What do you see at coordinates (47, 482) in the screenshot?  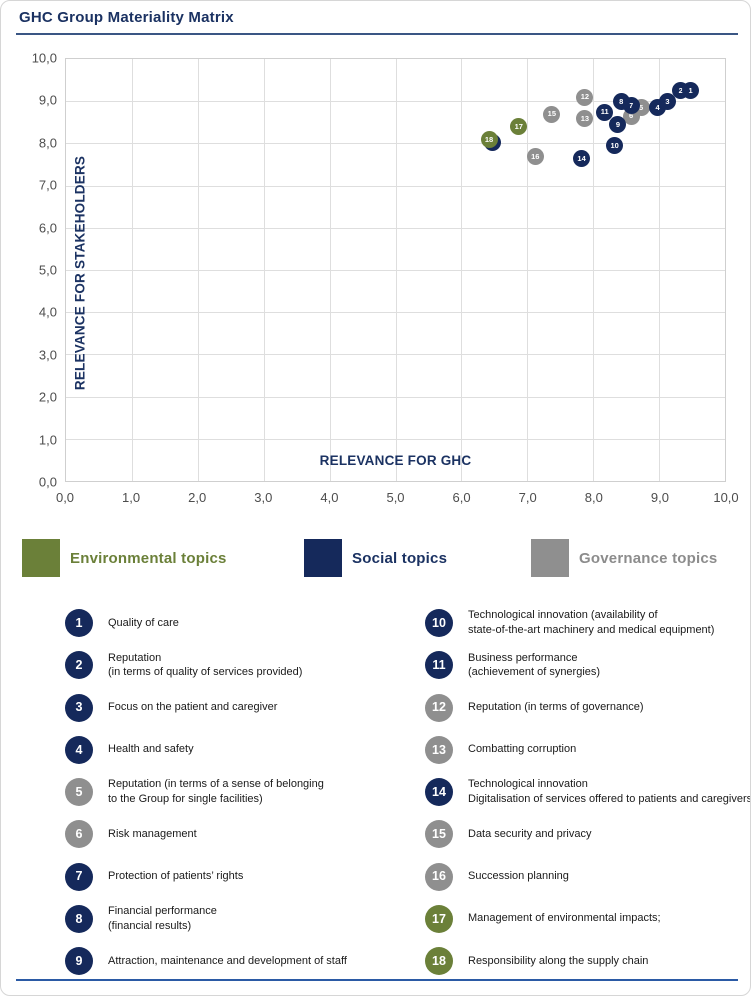 I see `y-tick-label: 0,0` at bounding box center [47, 482].